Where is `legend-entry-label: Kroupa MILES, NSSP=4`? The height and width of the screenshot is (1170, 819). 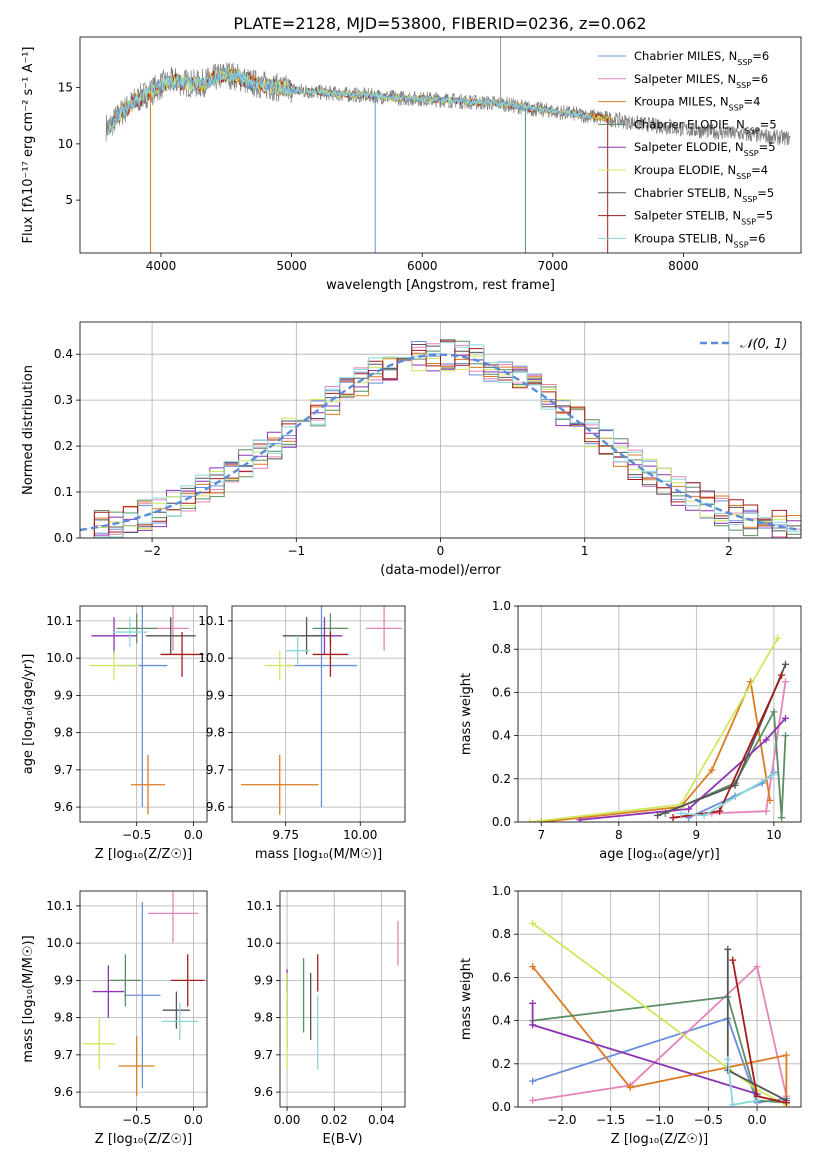 legend-entry-label: Kroupa MILES, NSSP=4 is located at coordinates (697, 104).